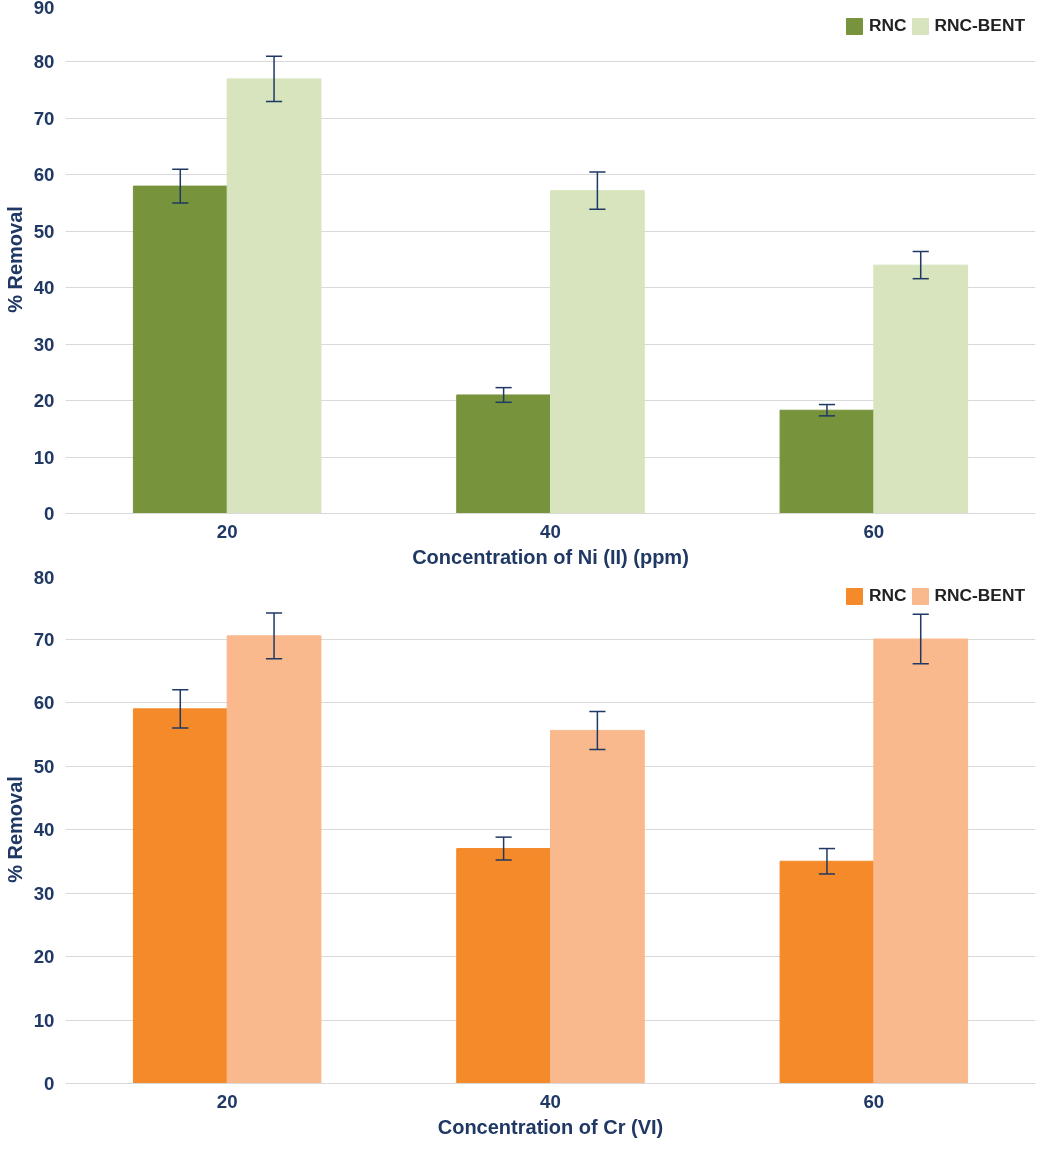 This screenshot has height=1176, width=1051. Describe the element at coordinates (550, 1126) in the screenshot. I see `x-axis-title: Concentration of Cr (VI)` at that location.